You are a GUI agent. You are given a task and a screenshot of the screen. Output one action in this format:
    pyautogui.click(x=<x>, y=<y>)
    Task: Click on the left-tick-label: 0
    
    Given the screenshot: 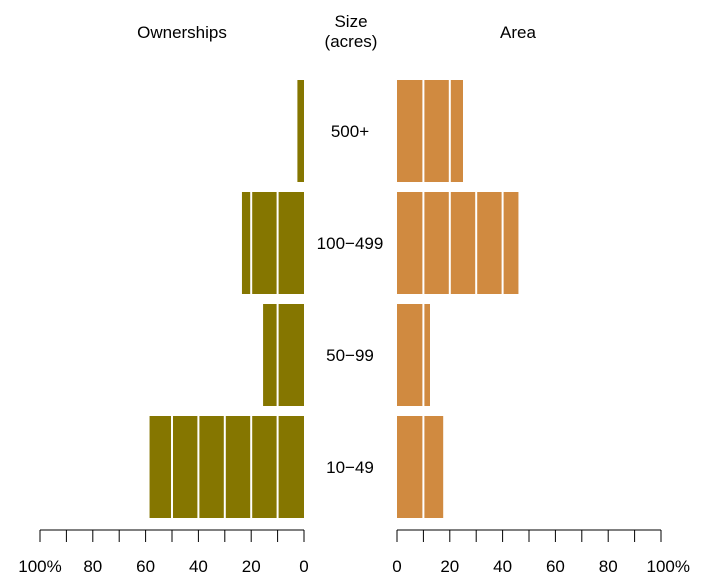 What is the action you would take?
    pyautogui.click(x=303, y=566)
    